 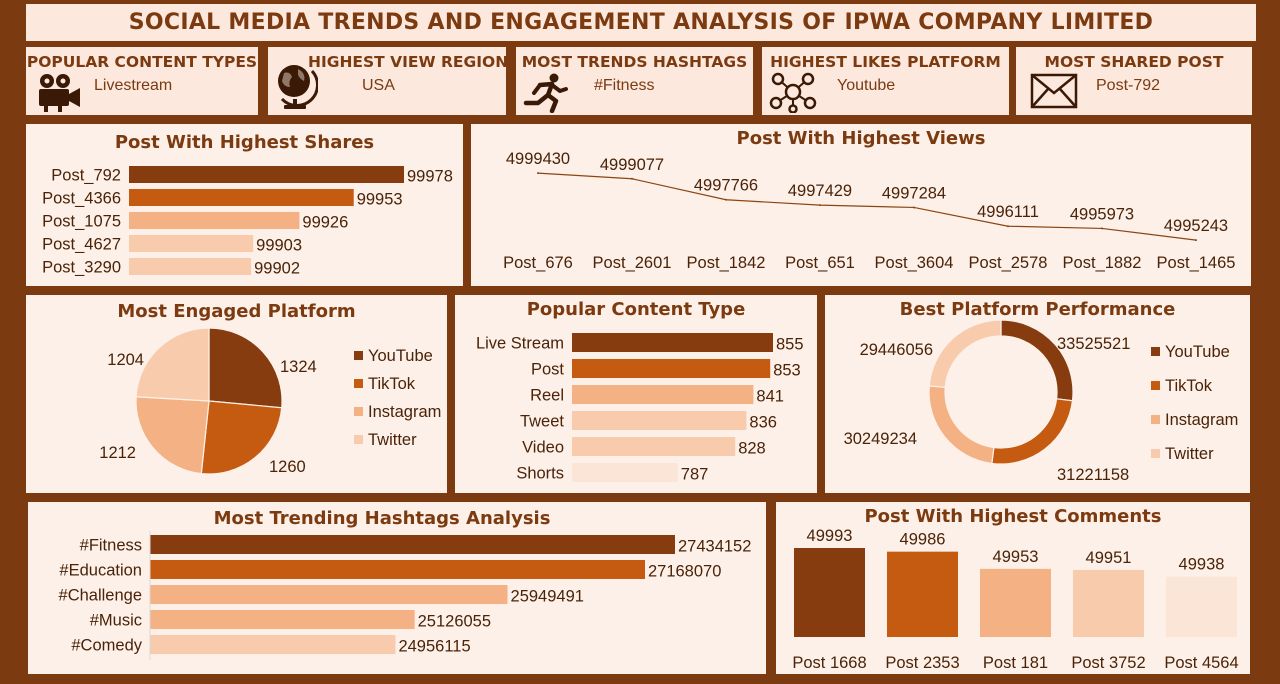 I want to click on category-label: Live Stream, so click(x=520, y=344).